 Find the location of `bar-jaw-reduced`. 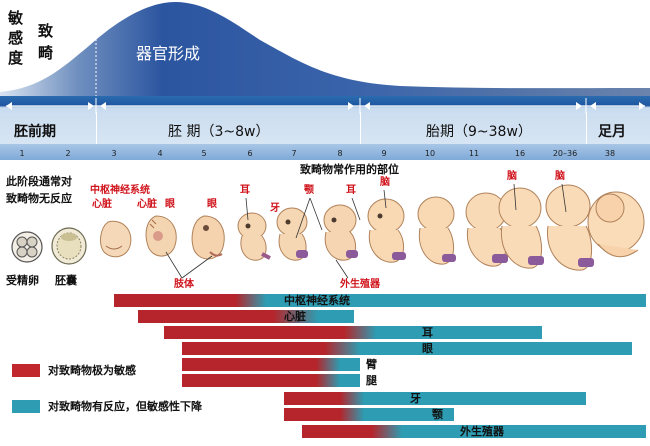

bar-jaw-reduced is located at coordinates (409, 414).